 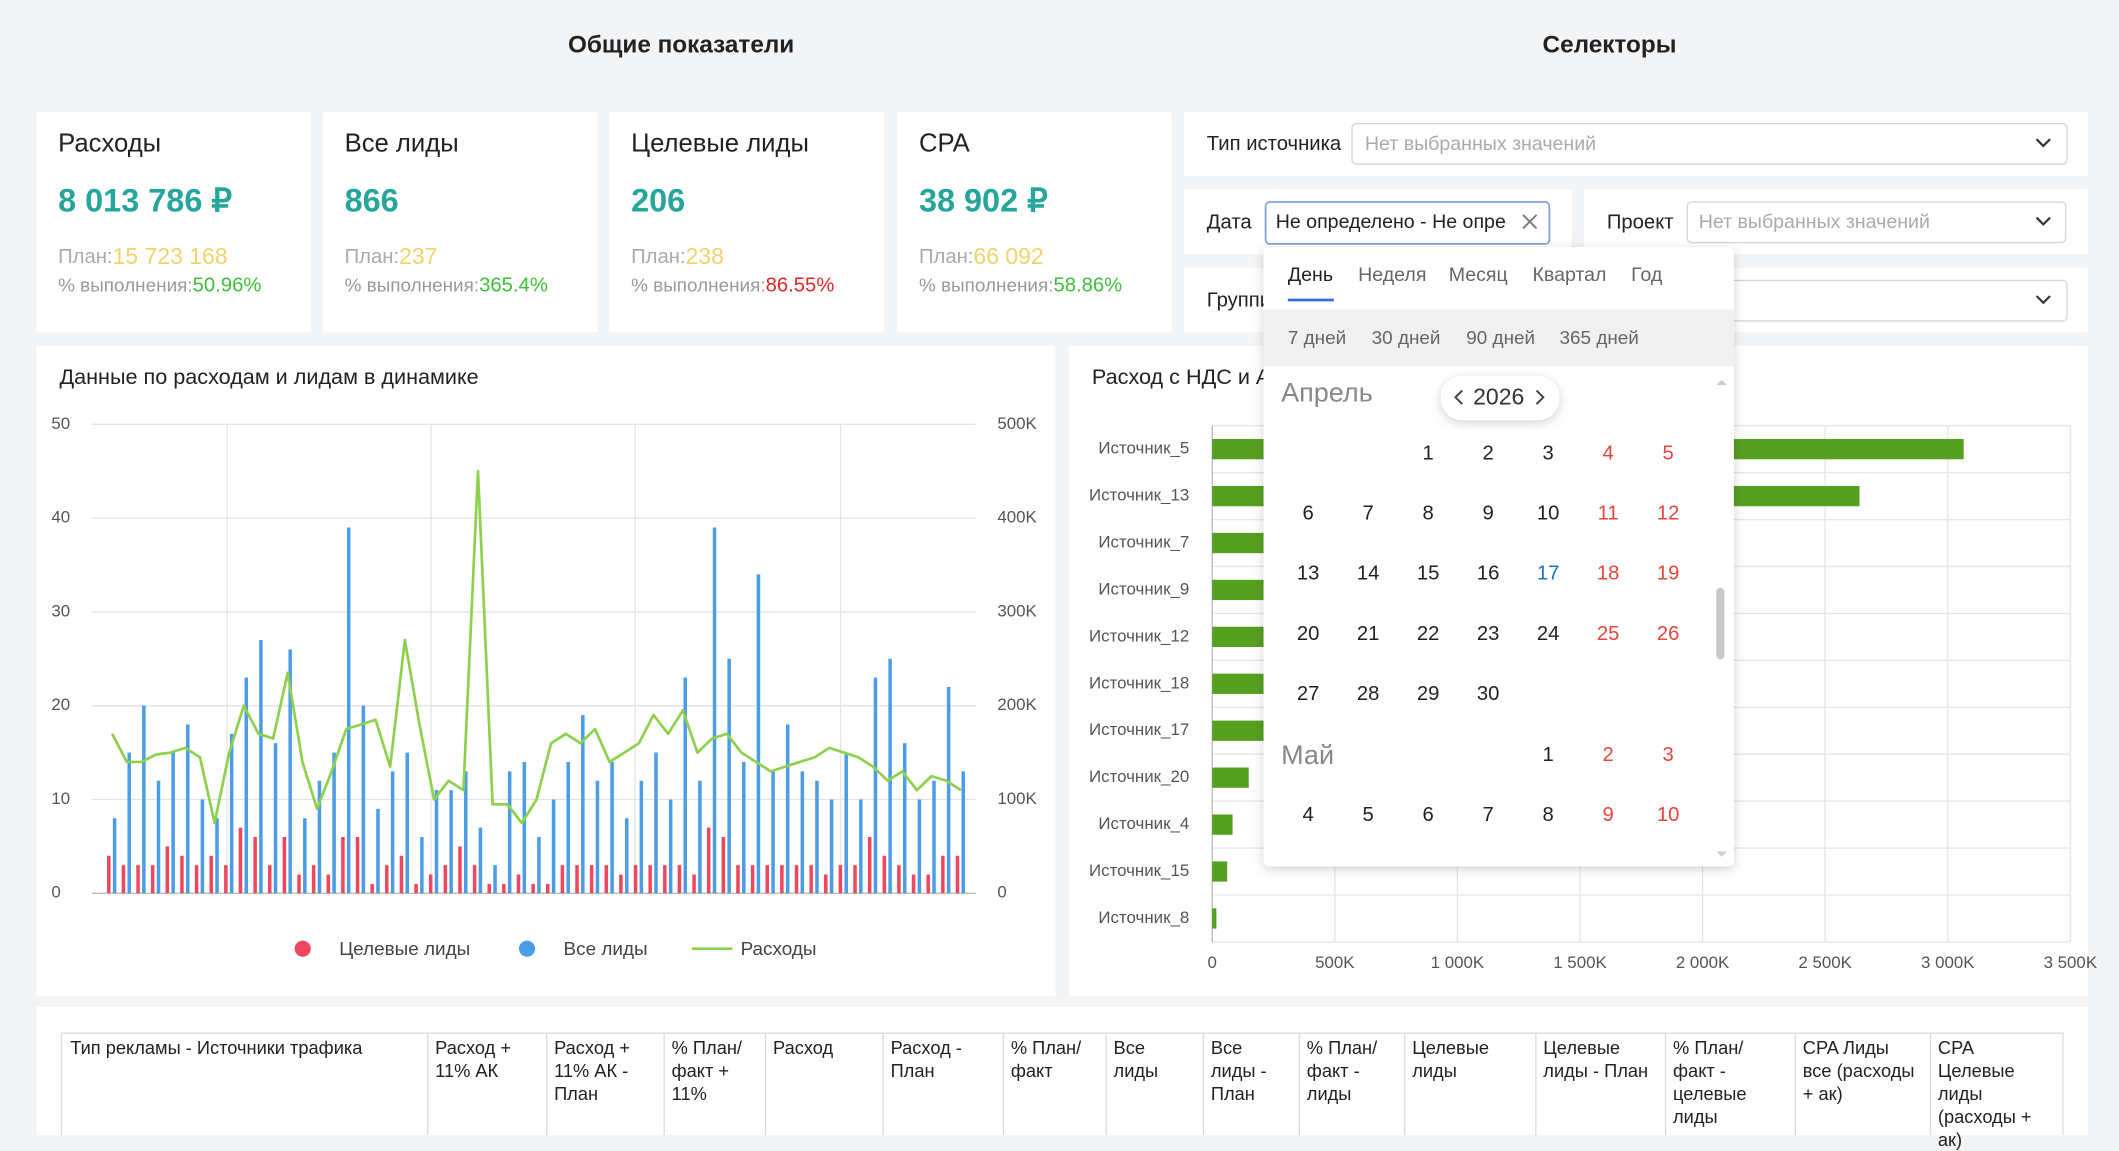 I want to click on preset: 90 дней, so click(x=1500, y=338).